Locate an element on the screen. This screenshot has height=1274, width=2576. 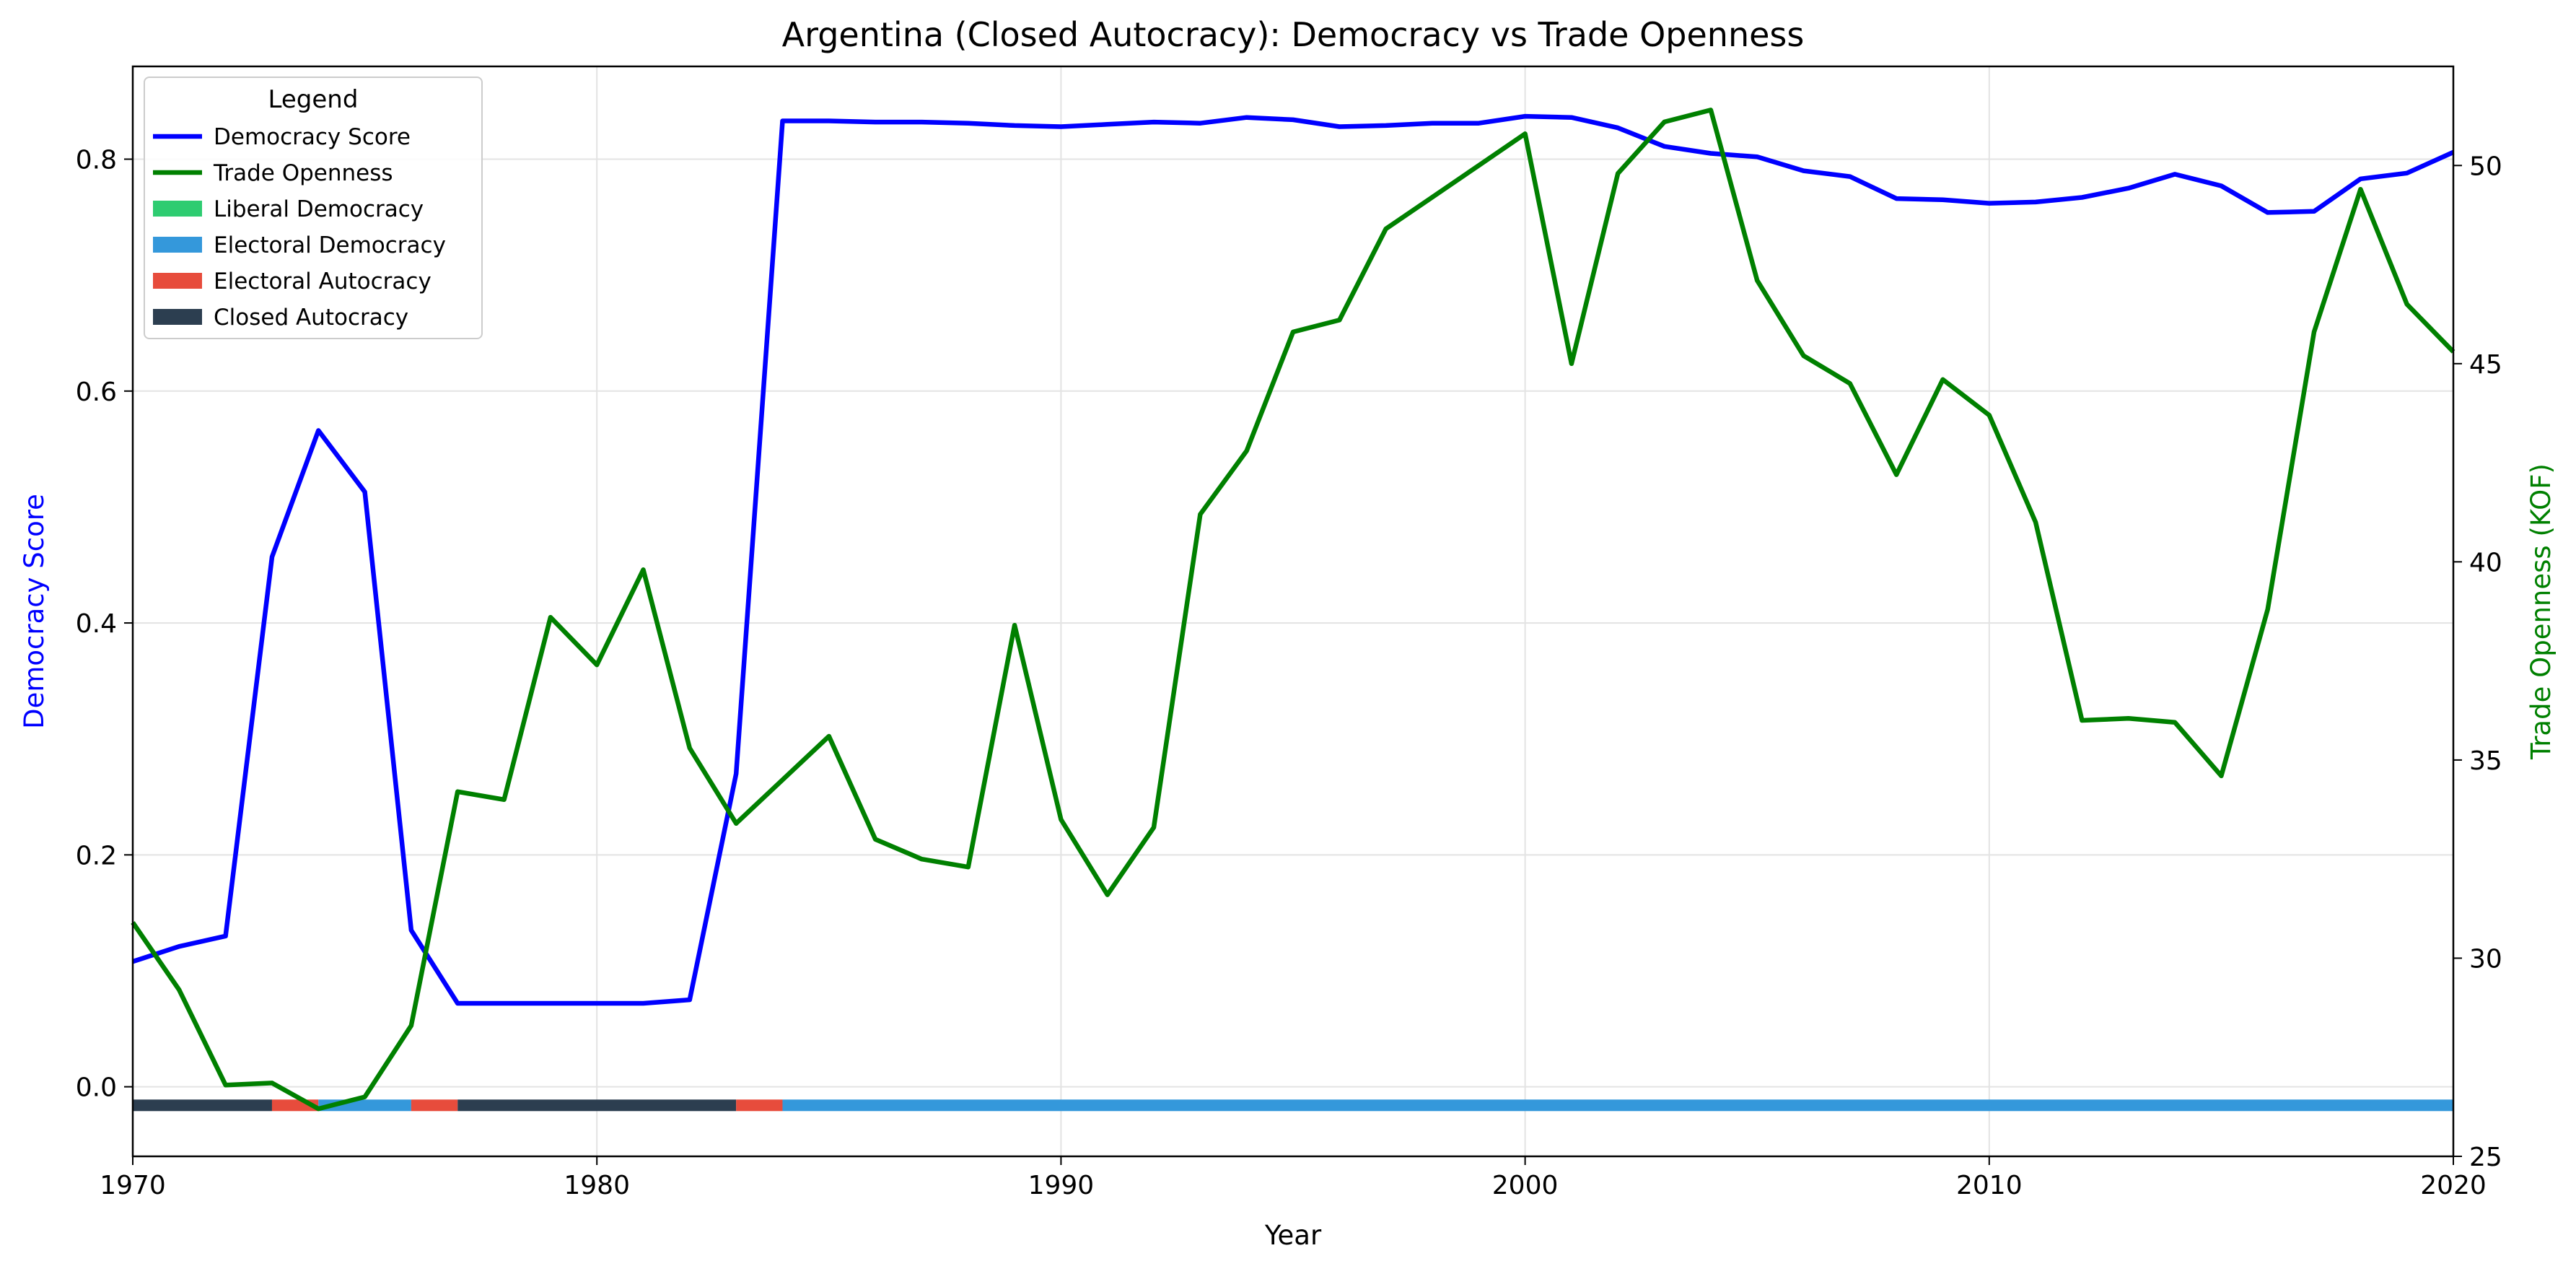
legend-box is located at coordinates (313, 208).